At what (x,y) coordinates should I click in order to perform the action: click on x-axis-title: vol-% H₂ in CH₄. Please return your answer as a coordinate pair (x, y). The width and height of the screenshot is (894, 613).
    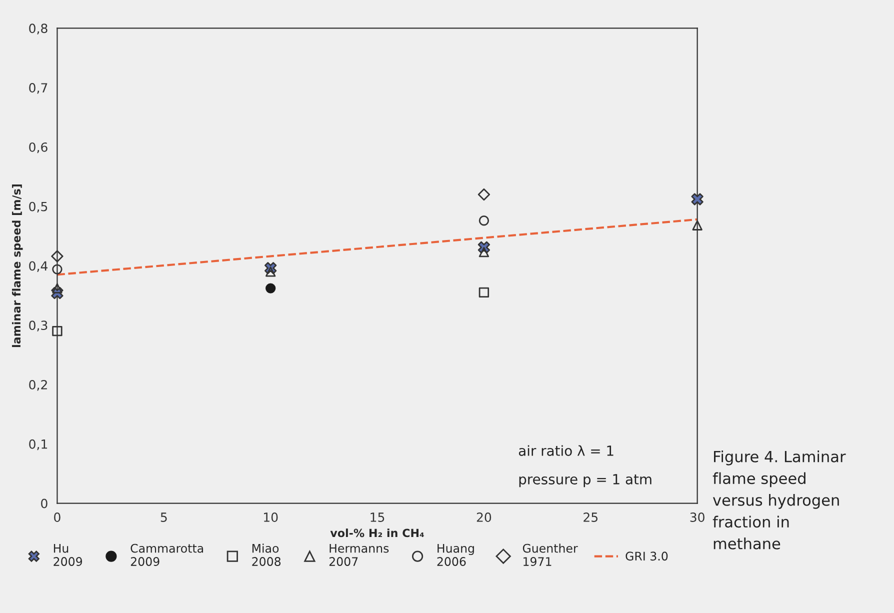
    Looking at the image, I should click on (377, 533).